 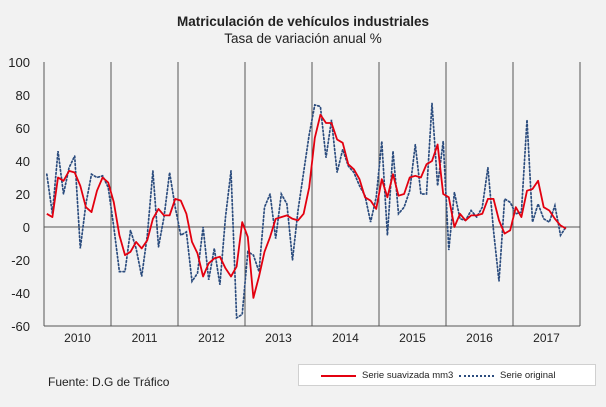 I want to click on legend-item-smoothed: Serie suavizada mm3, so click(x=387, y=375).